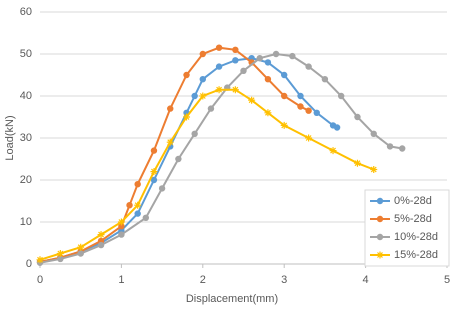 This screenshot has width=456, height=309. What do you see at coordinates (416, 237) in the screenshot?
I see `legend-label: 10%-28d` at bounding box center [416, 237].